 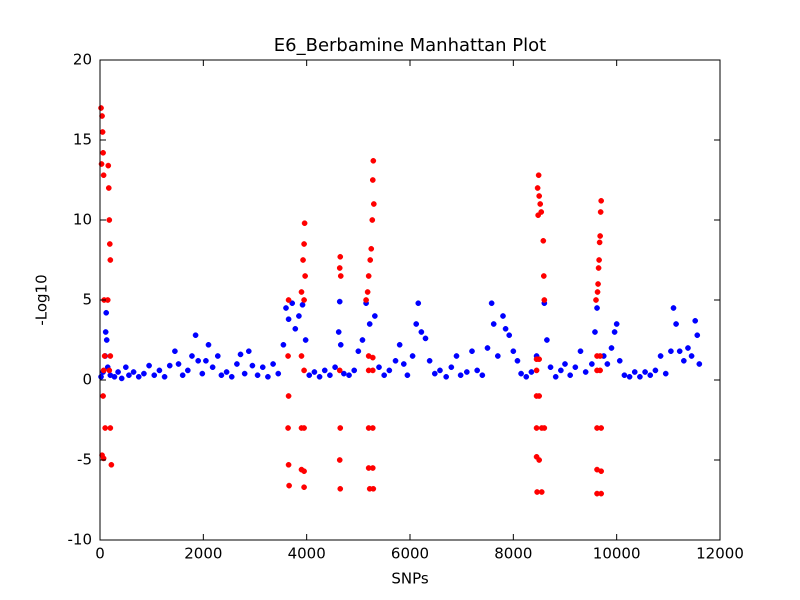 What do you see at coordinates (203, 554) in the screenshot?
I see `x-tick-label: 2000` at bounding box center [203, 554].